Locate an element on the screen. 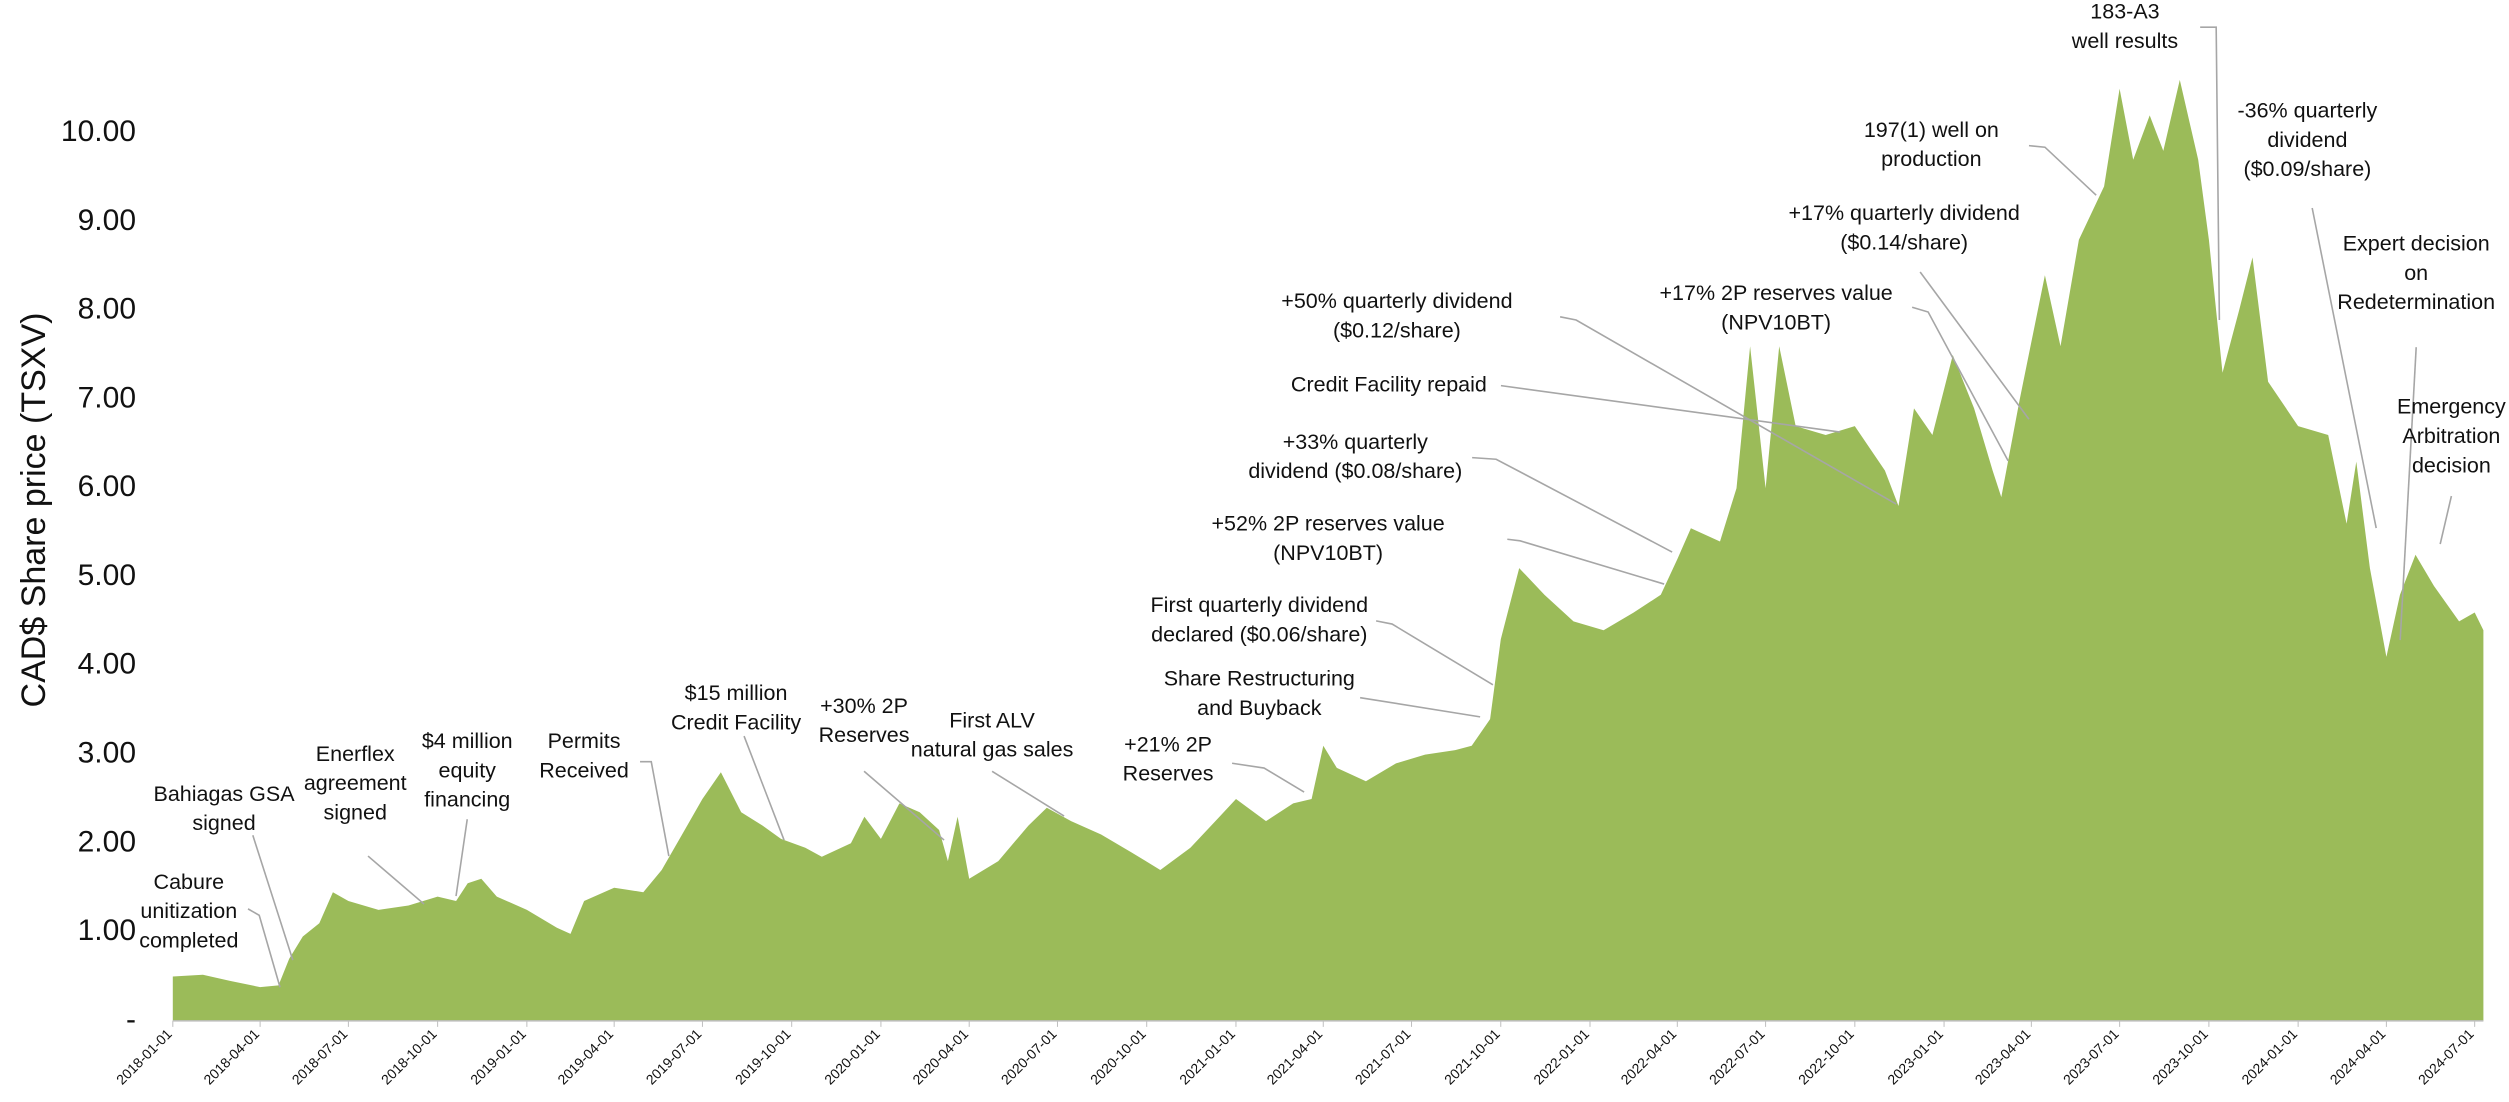 This screenshot has width=2509, height=1102. annotation-text: Share Restructuring is located at coordinates (1259, 679).